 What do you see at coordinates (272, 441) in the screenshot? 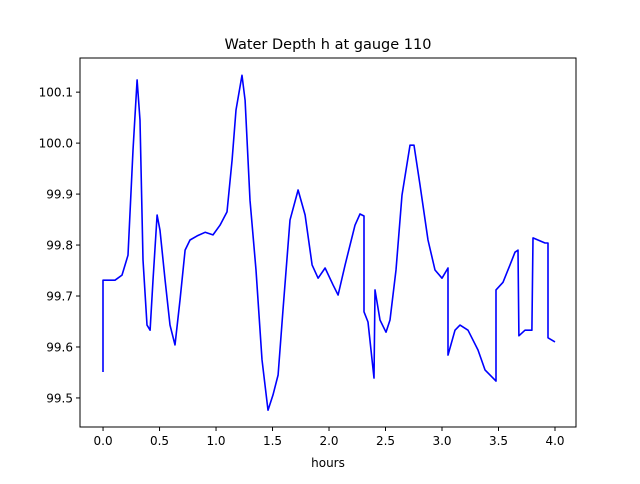
I see `x-tick-label: 1.5` at bounding box center [272, 441].